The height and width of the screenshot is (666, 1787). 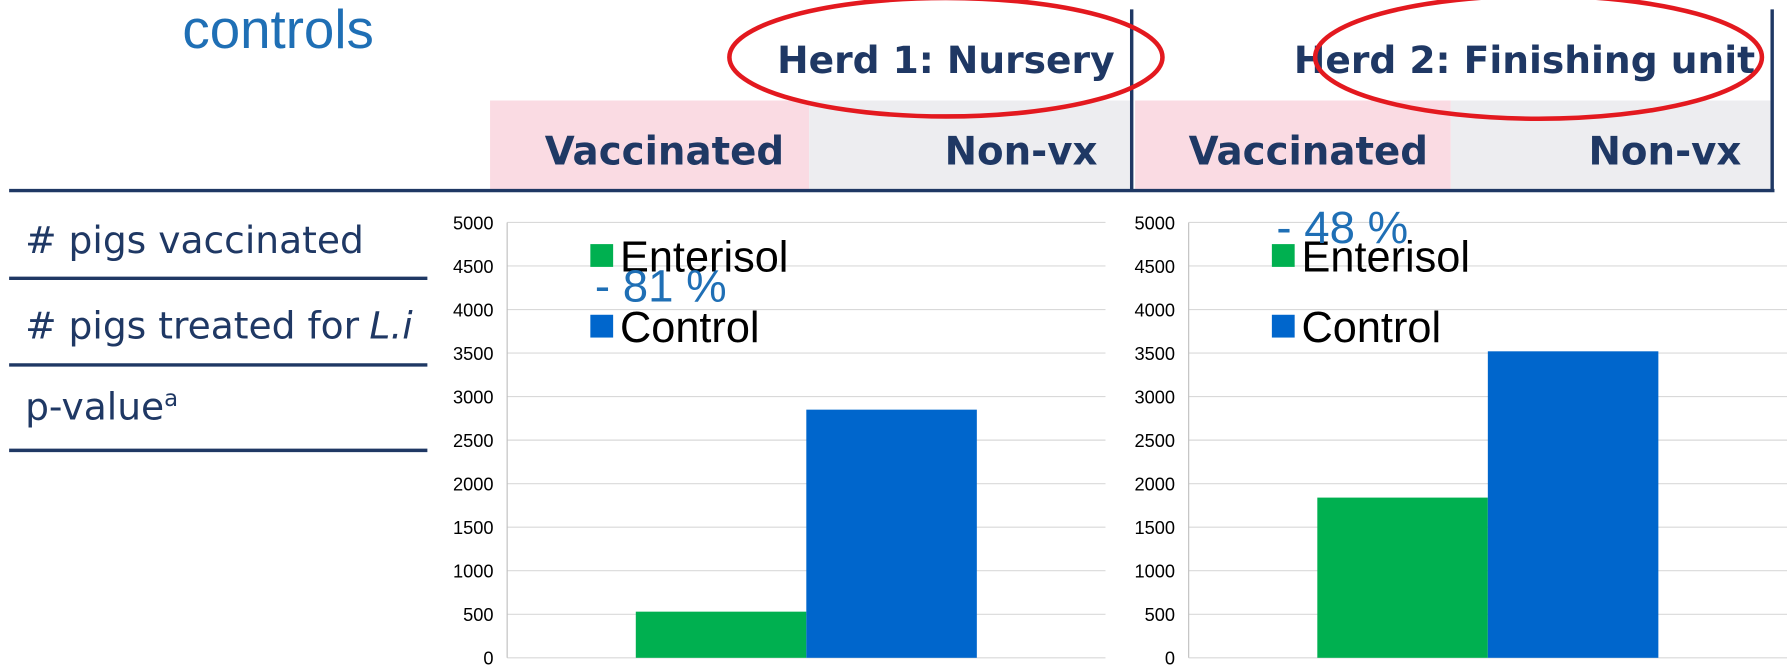 What do you see at coordinates (1342, 227) in the screenshot?
I see `annotation: - 48 %` at bounding box center [1342, 227].